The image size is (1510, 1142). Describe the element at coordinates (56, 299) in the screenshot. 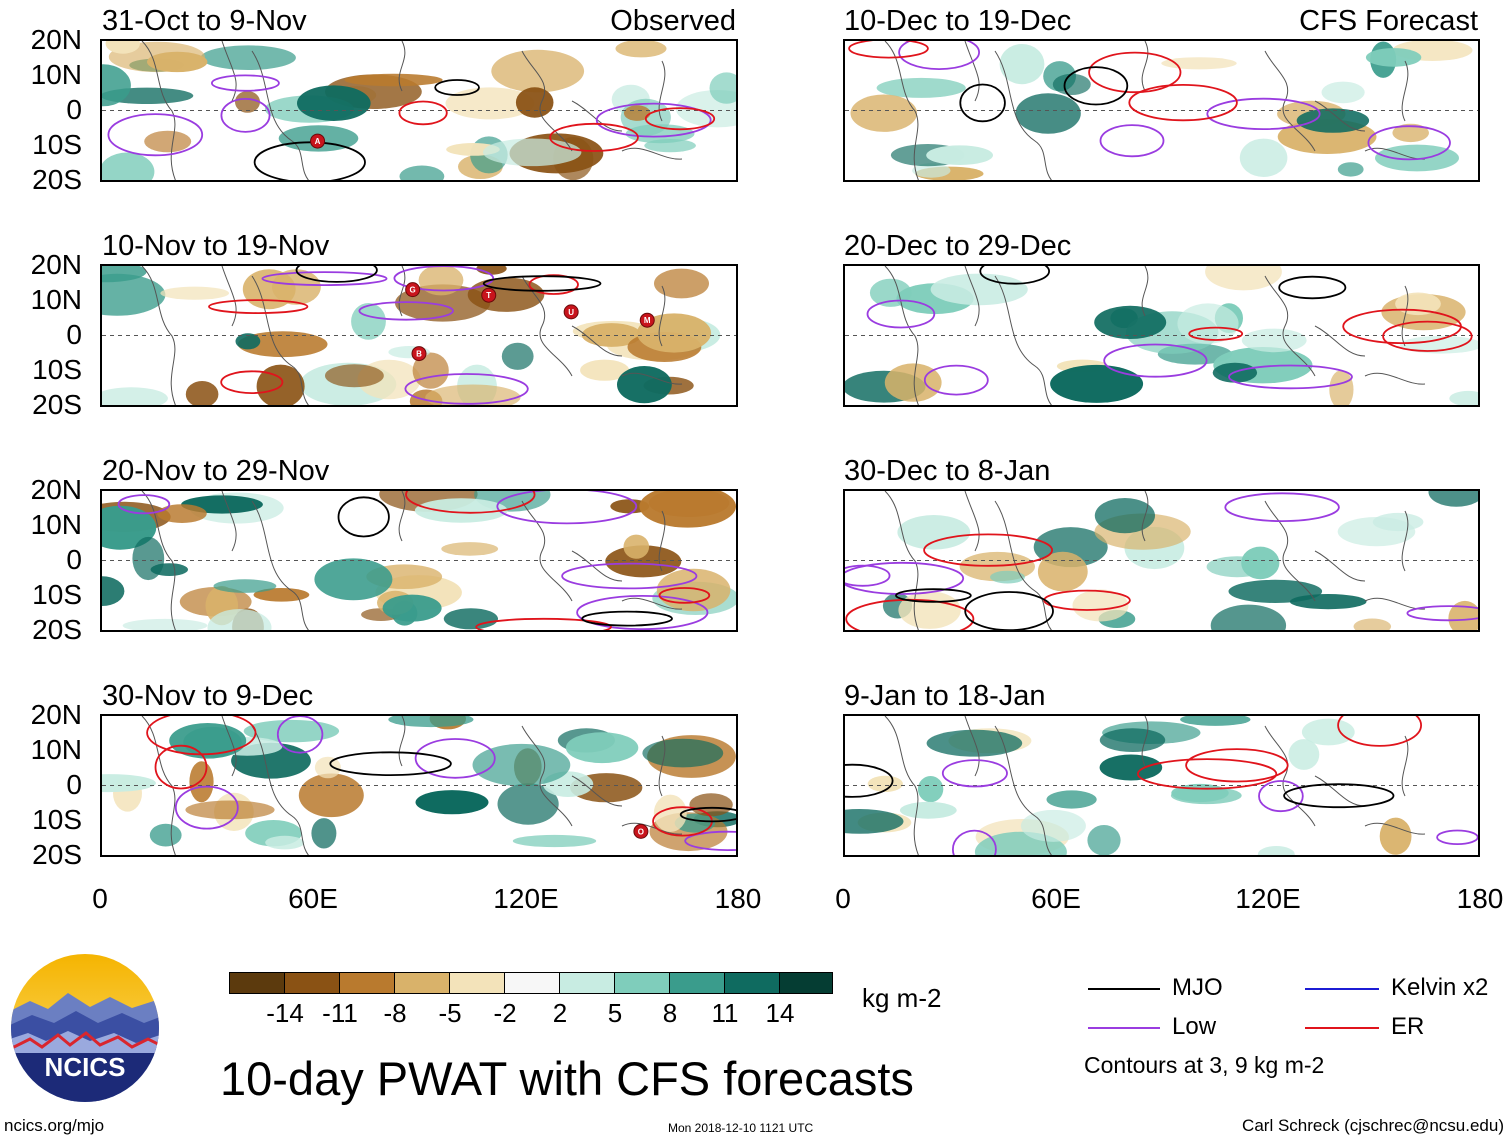

I see `y-tick: 10N` at that location.